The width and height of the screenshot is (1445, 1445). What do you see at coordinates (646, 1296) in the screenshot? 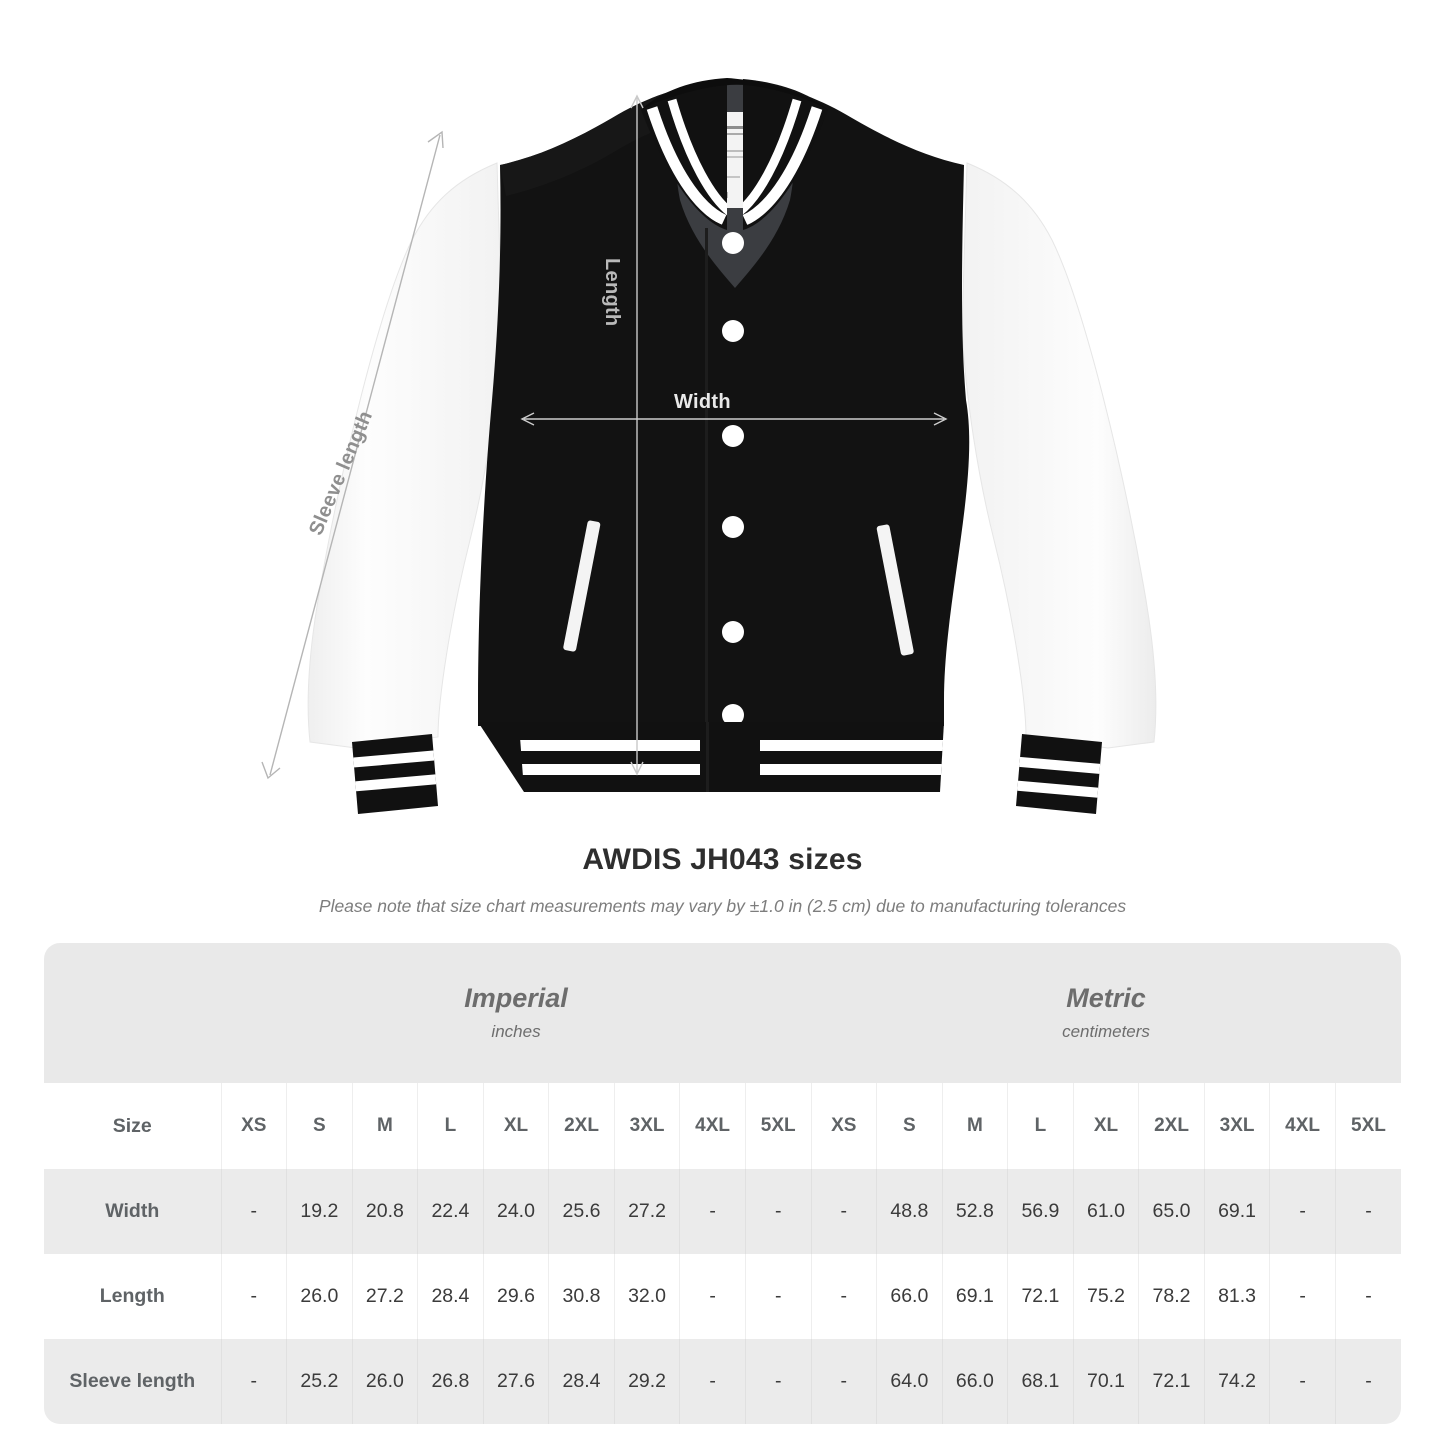
I see `cell-length-imperial-3xl: 32.0` at bounding box center [646, 1296].